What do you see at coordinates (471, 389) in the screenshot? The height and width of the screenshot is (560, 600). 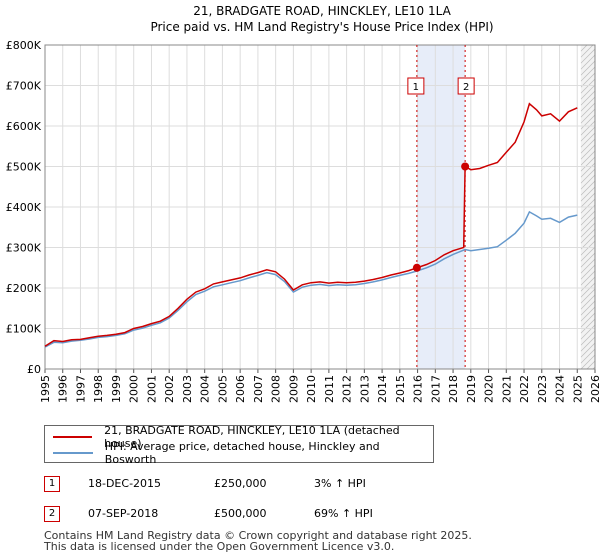 I see `x-tick-label: 2019` at bounding box center [471, 389].